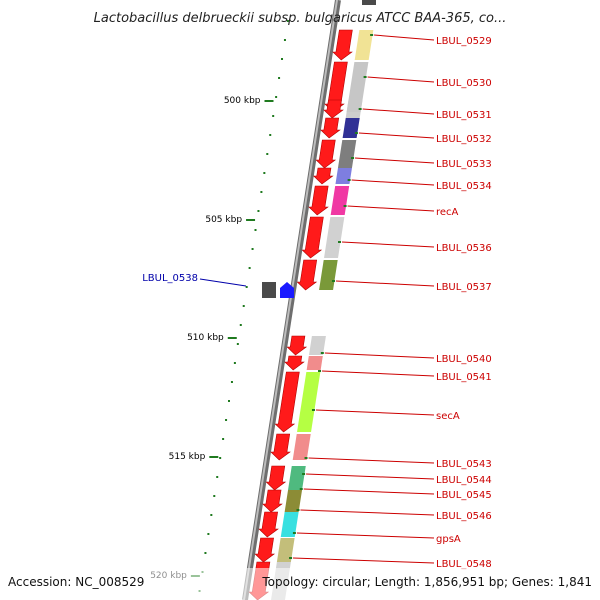  I want to click on lbul_0546-label: LBUL_0546, so click(464, 516).